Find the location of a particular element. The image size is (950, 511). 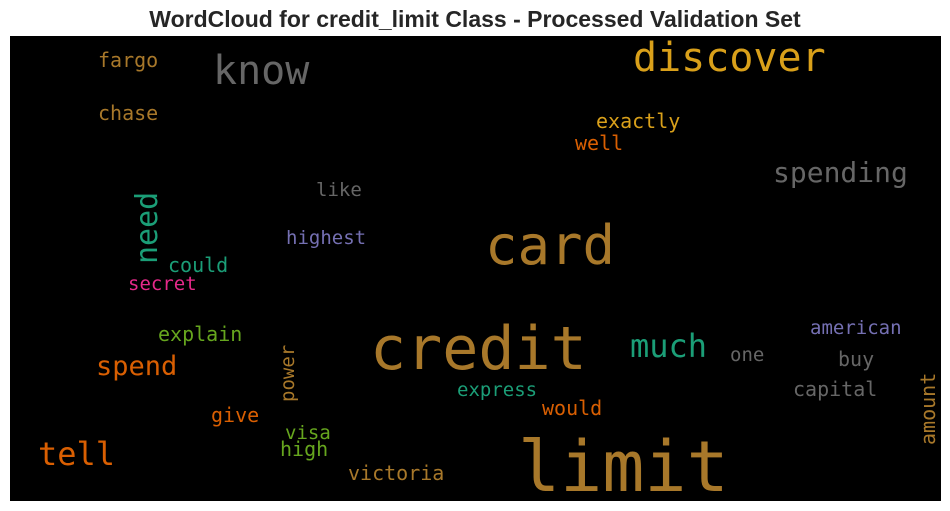

word-well: well is located at coordinates (599, 143).